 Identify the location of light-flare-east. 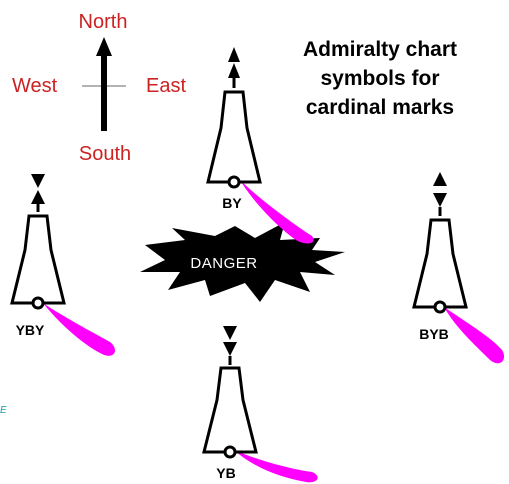
(474, 335).